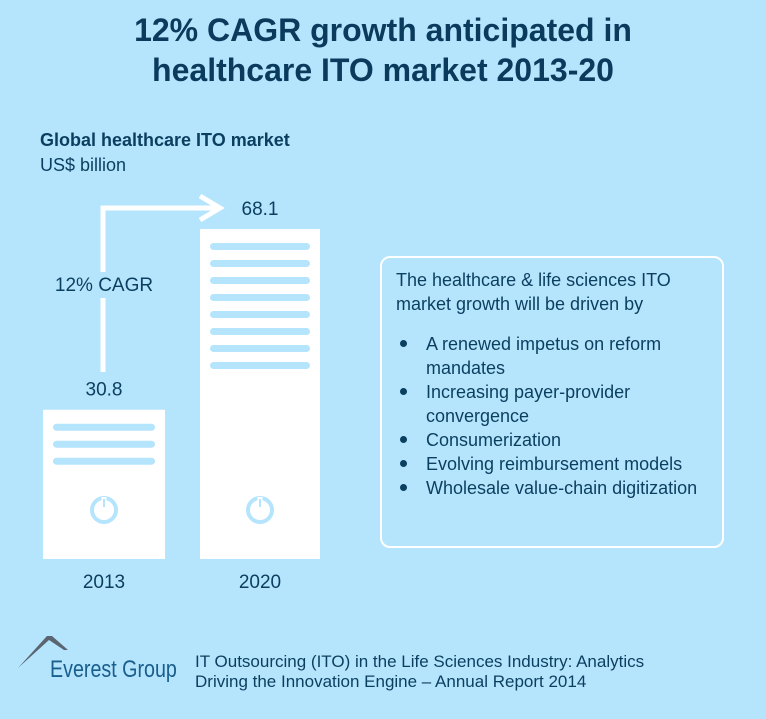  What do you see at coordinates (104, 582) in the screenshot?
I see `category-label: 2013` at bounding box center [104, 582].